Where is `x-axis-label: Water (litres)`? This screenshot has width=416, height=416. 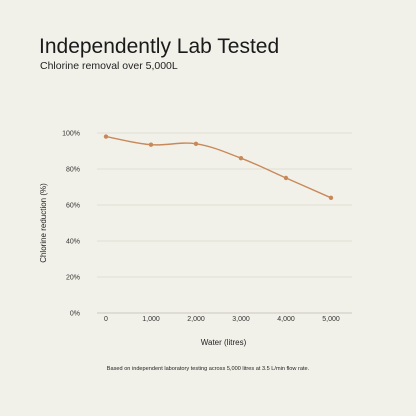 x-axis-label: Water (litres) is located at coordinates (224, 342).